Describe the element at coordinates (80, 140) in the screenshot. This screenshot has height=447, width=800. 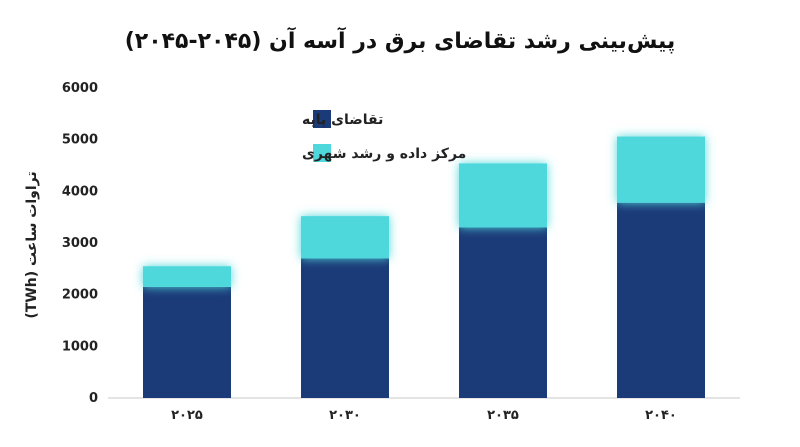
I see `y-tick-label: 5000` at that location.